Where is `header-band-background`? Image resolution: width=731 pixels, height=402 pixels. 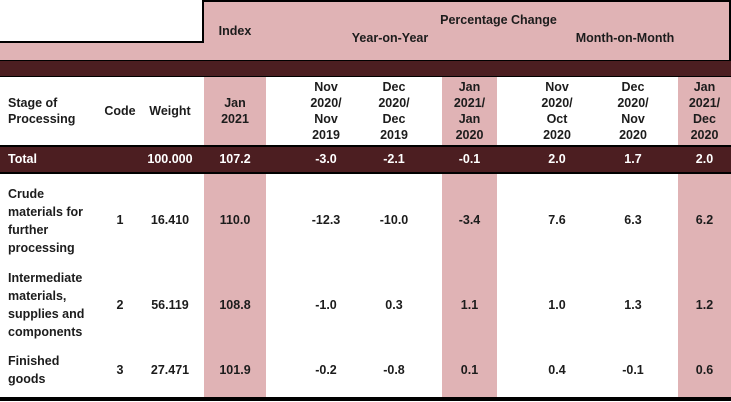
header-band-background is located at coordinates (467, 31).